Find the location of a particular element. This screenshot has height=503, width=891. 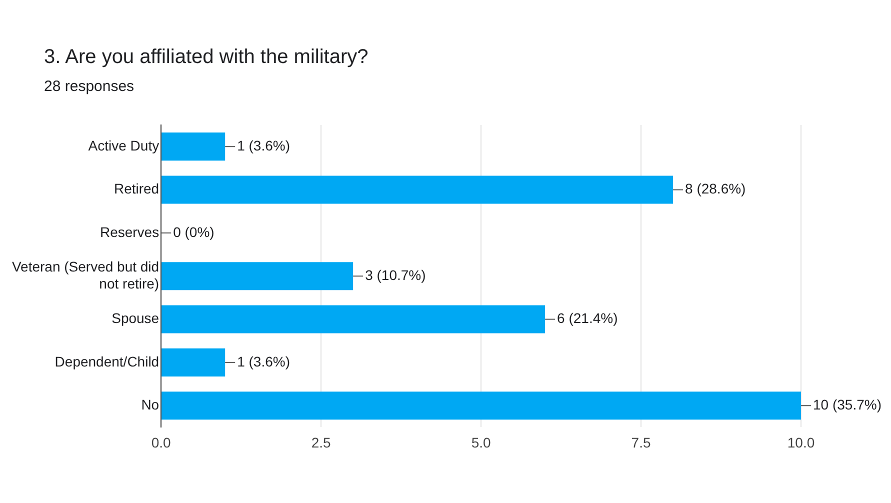

data-label: 10 (35.7%) is located at coordinates (847, 404).